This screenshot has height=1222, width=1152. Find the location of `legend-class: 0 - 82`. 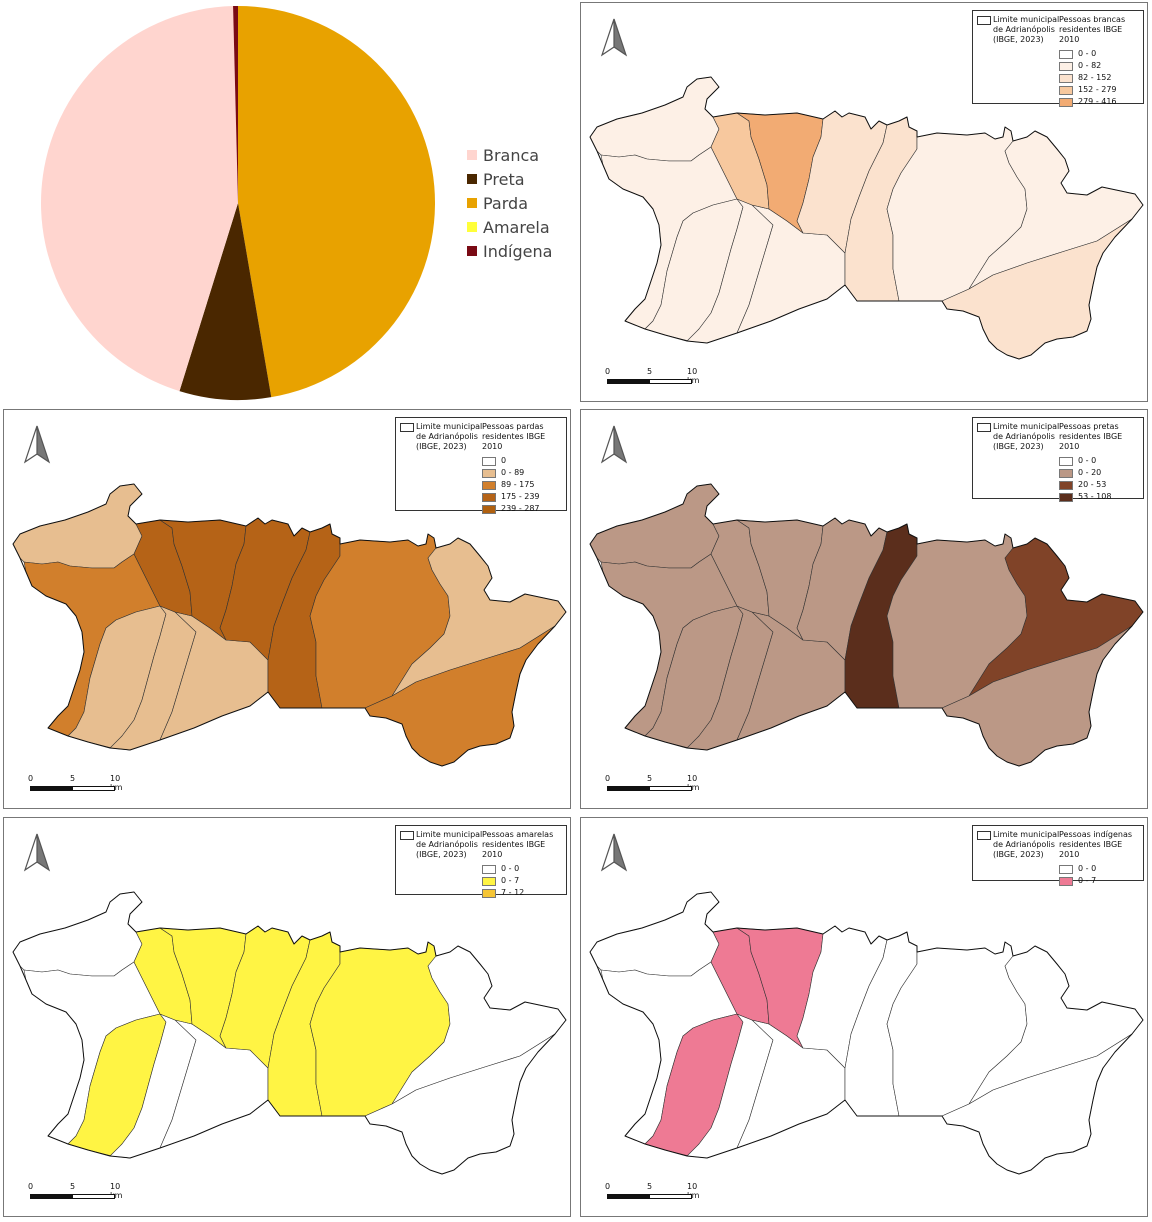

legend-class: 0 - 82 is located at coordinates (1101, 66).